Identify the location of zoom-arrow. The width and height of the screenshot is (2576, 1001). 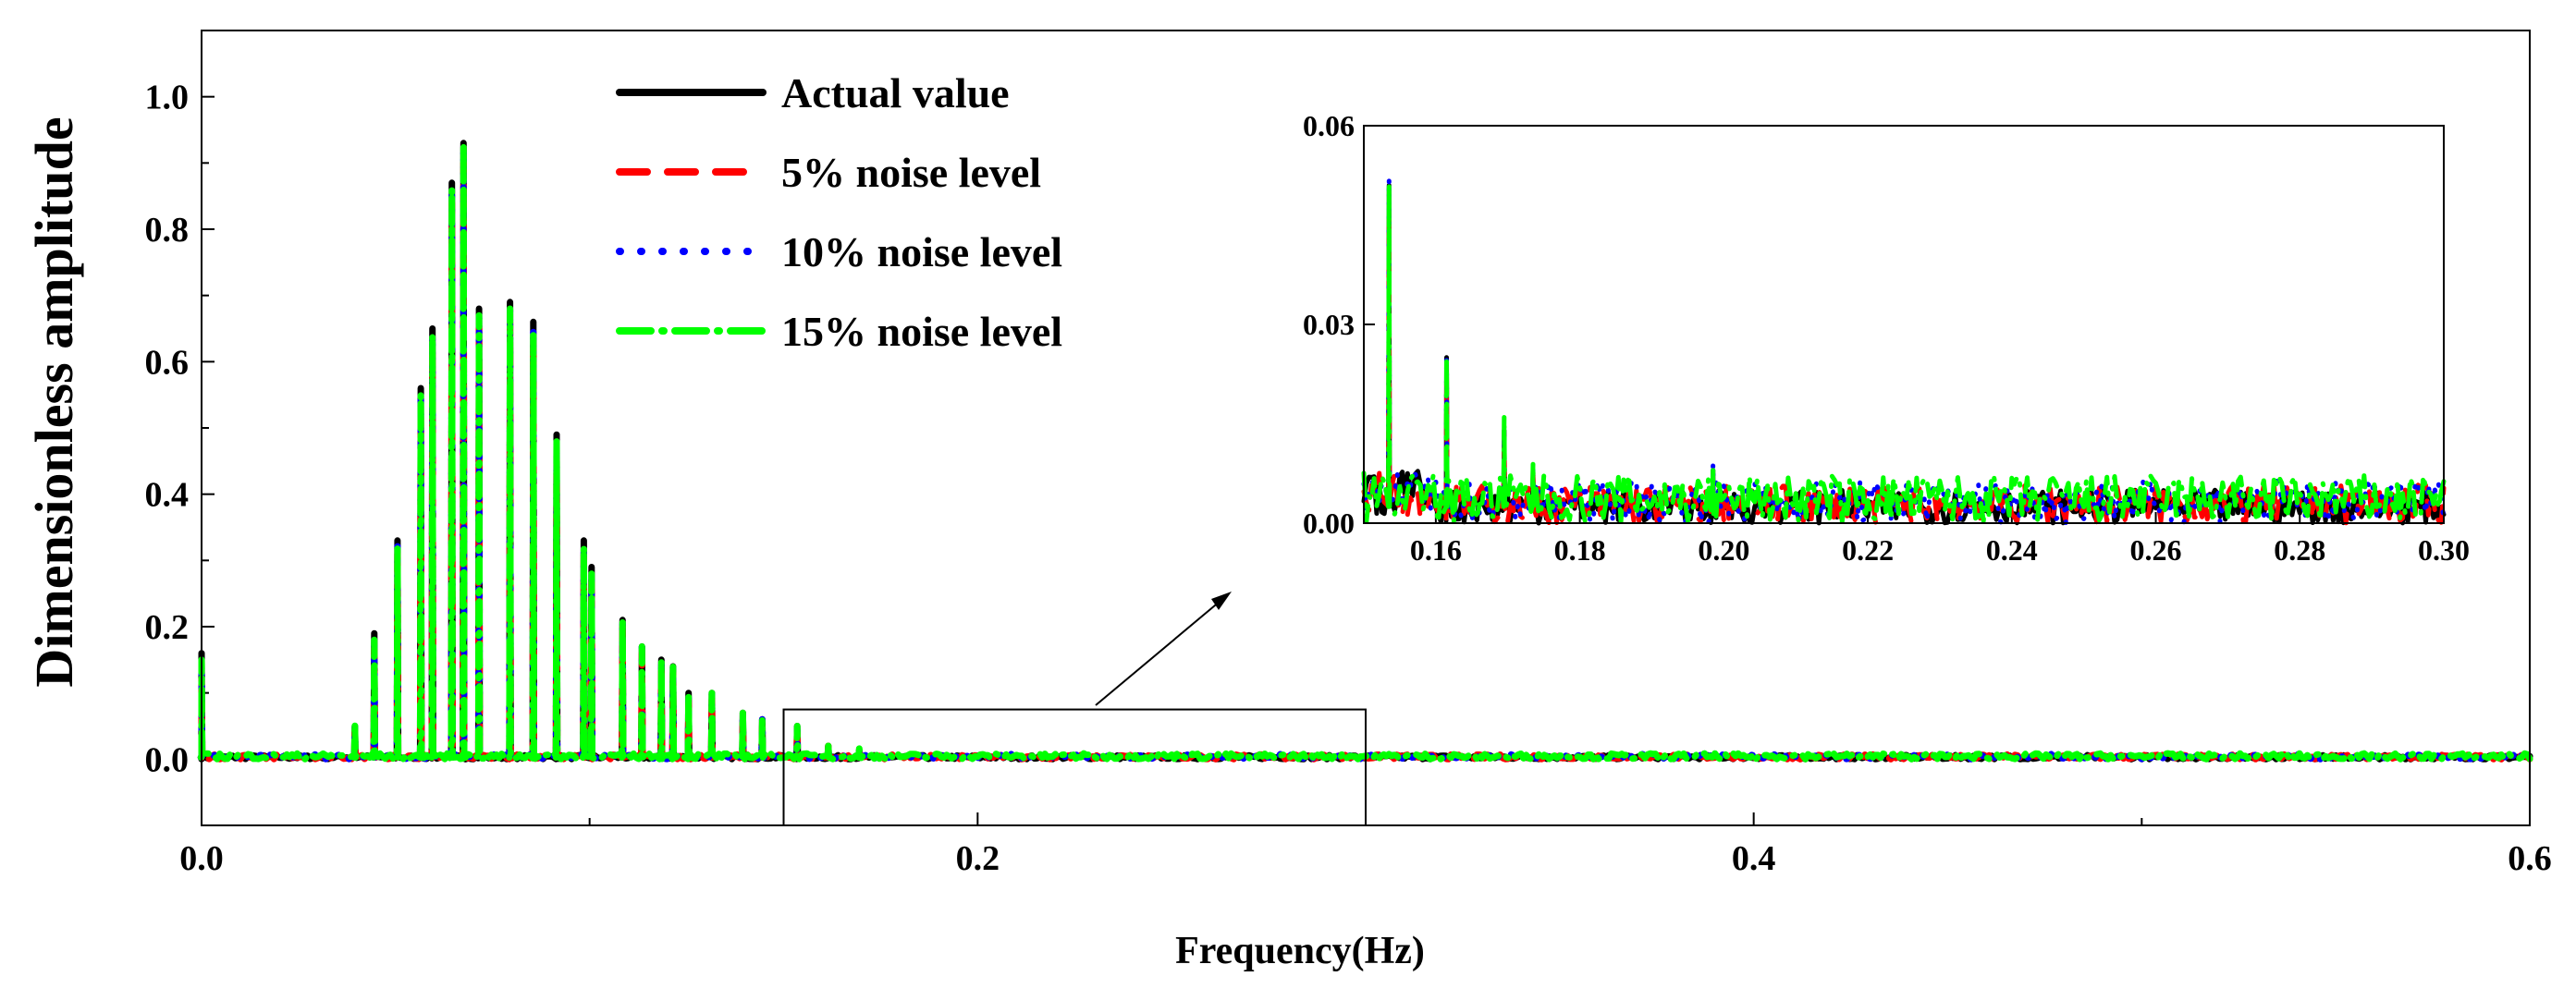
(1164, 649).